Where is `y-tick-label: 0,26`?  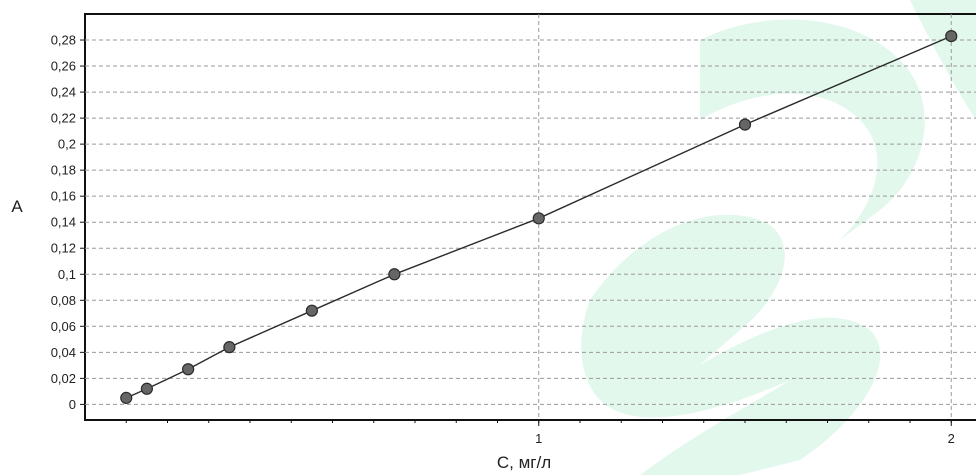 y-tick-label: 0,26 is located at coordinates (63, 66).